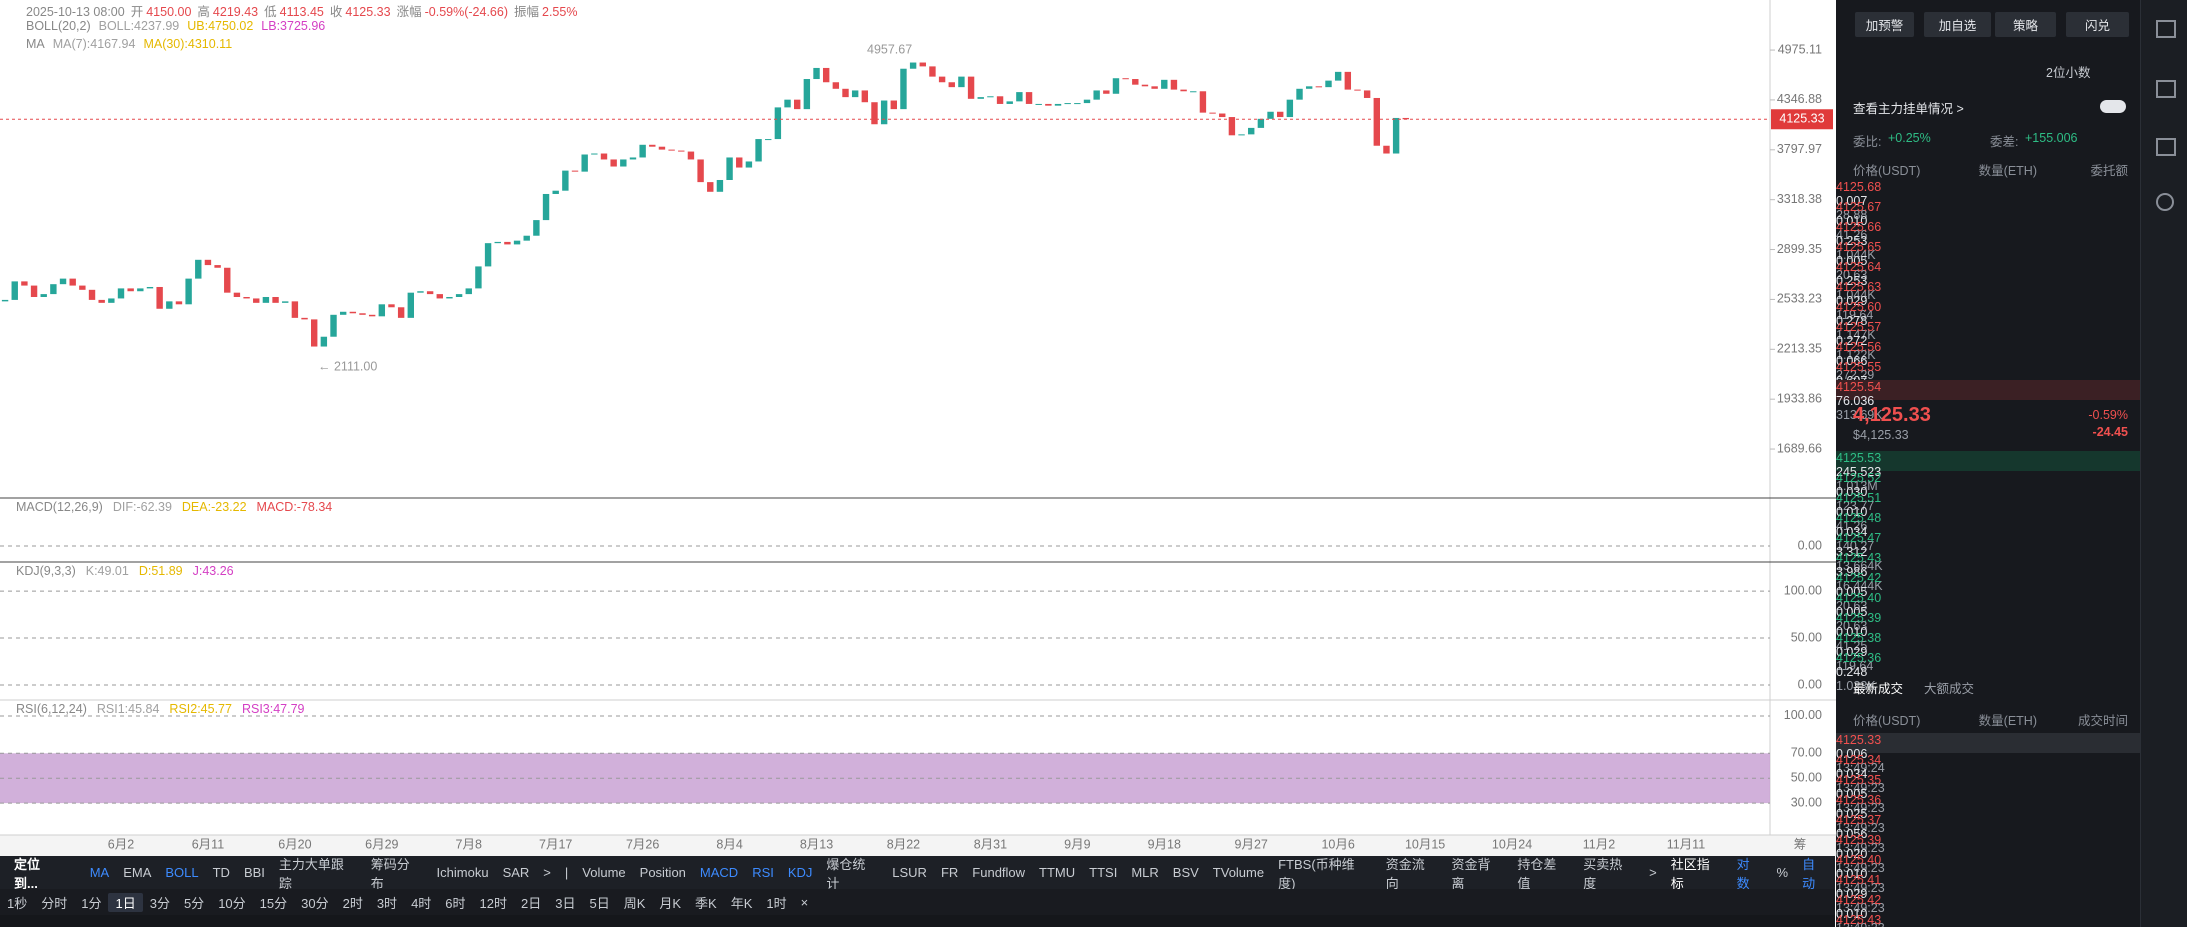 The width and height of the screenshot is (2187, 927). I want to click on amount: 76.036, so click(1855, 401).